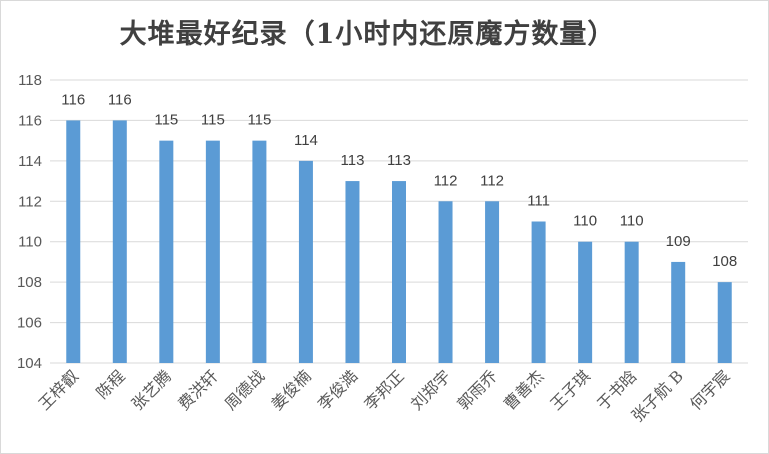  I want to click on y-tick-label: 114, so click(30, 161).